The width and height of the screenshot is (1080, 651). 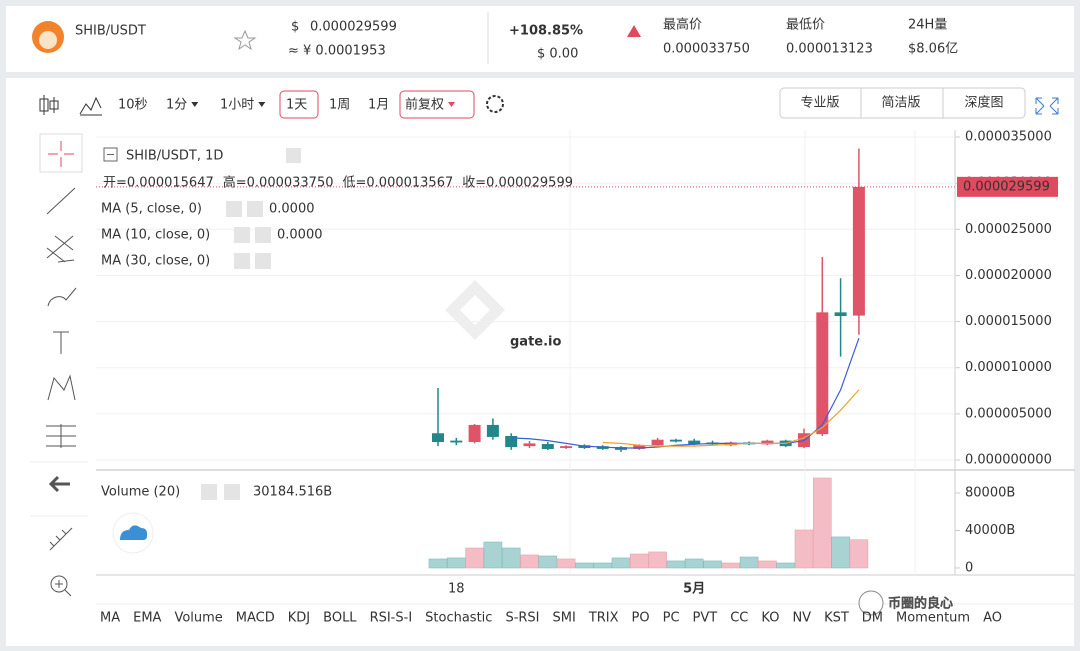 I want to click on ohlc-value: 0.000029599, so click(x=529, y=183).